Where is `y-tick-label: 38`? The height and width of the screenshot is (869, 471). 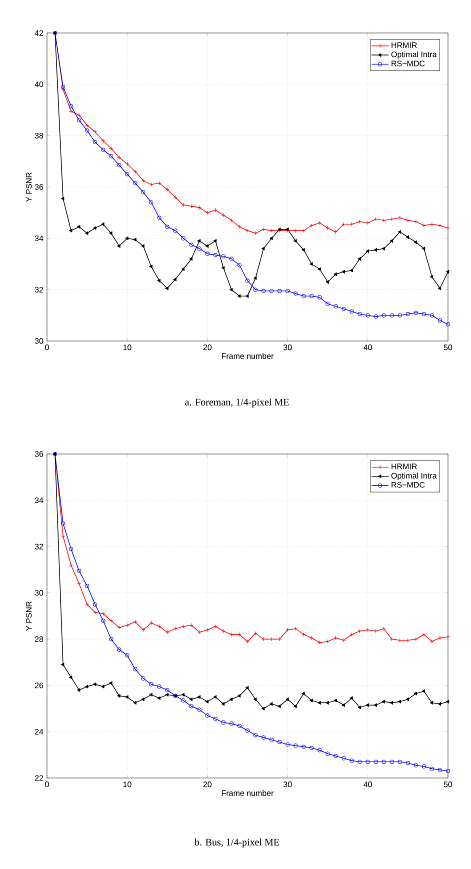 y-tick-label: 38 is located at coordinates (39, 135).